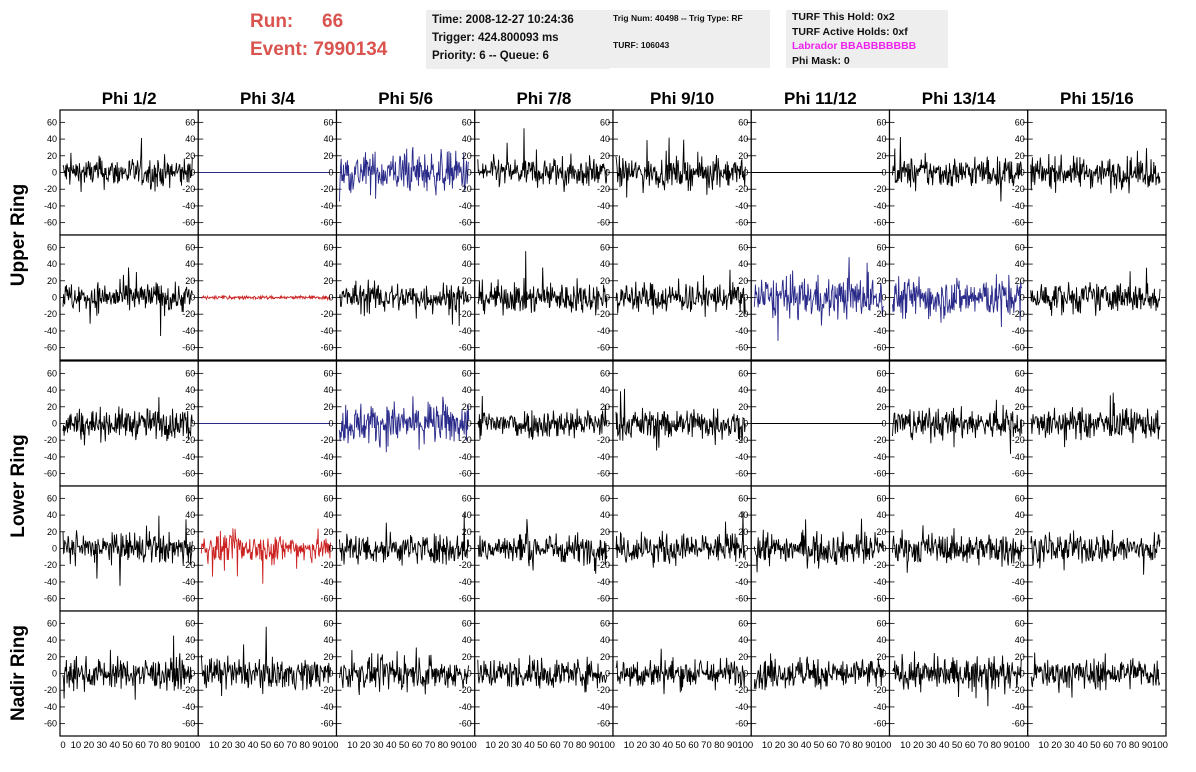 The image size is (1196, 772). I want to click on run-event-label: Run: 66 Event: 7990134, so click(318, 36).